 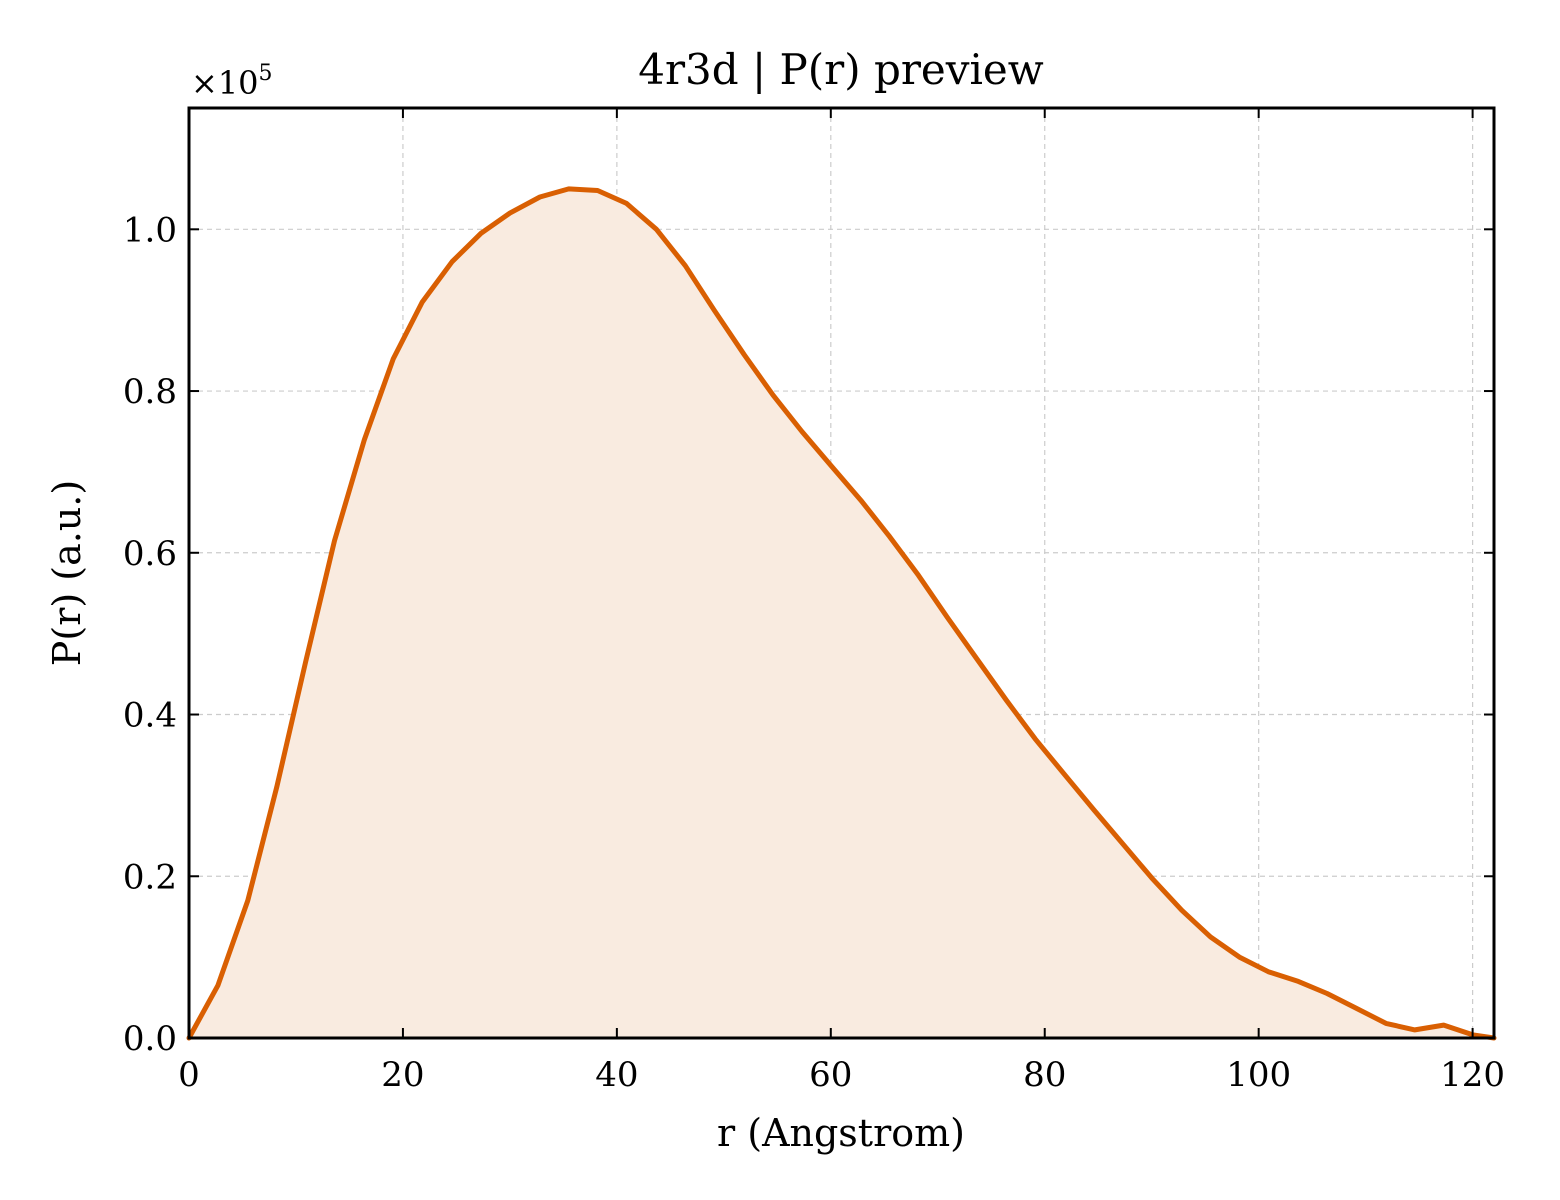 What do you see at coordinates (150, 877) in the screenshot?
I see `y-tick-label: 0.2` at bounding box center [150, 877].